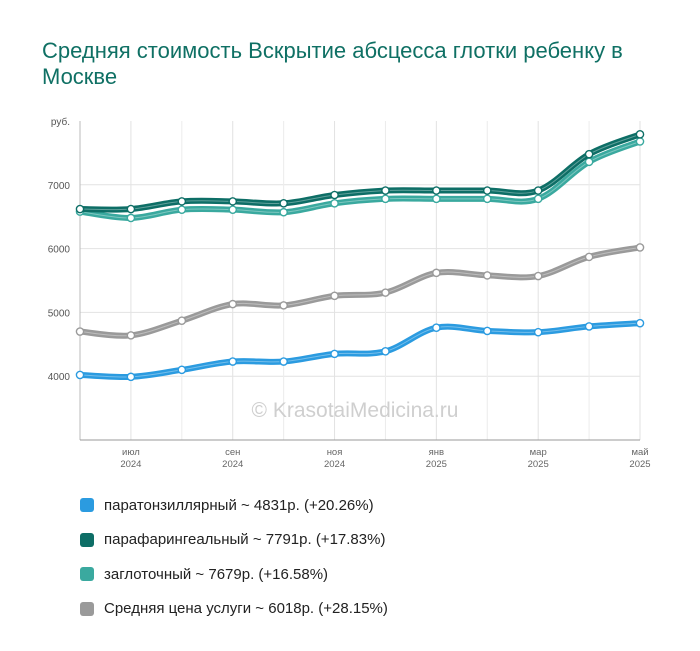  I want to click on y-tick-label: 4000, so click(59, 377).